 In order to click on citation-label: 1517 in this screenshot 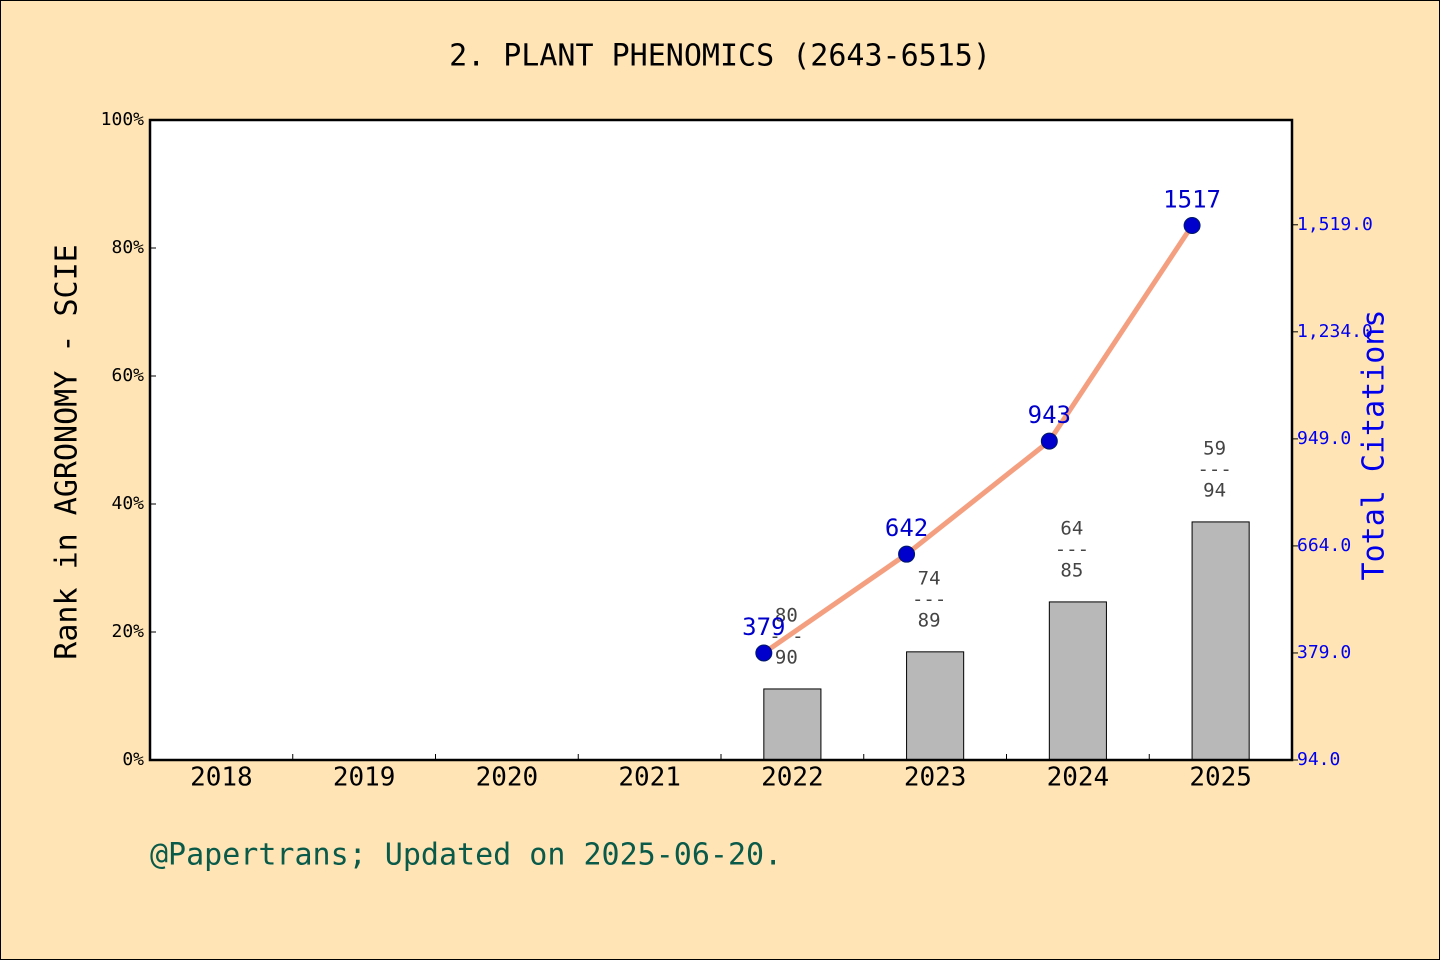, I will do `click(1192, 200)`.